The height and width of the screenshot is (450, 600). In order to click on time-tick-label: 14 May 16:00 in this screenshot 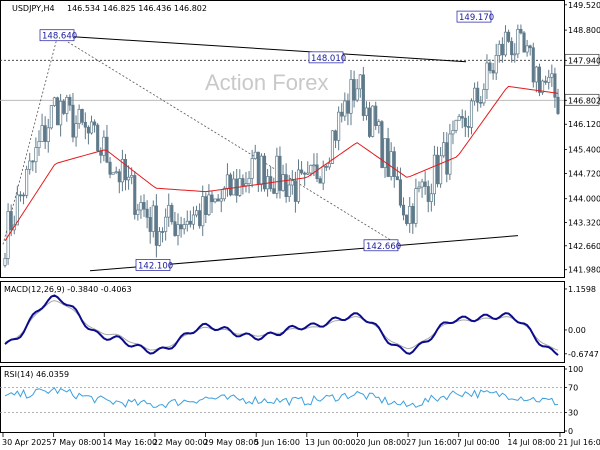, I will do `click(129, 442)`.